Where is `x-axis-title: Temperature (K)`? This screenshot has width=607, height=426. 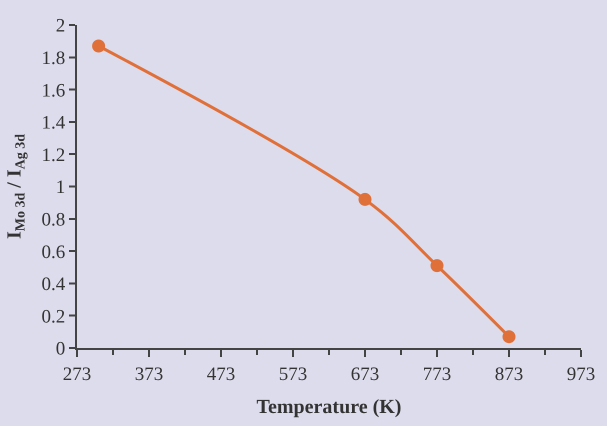 x-axis-title: Temperature (K) is located at coordinates (329, 407).